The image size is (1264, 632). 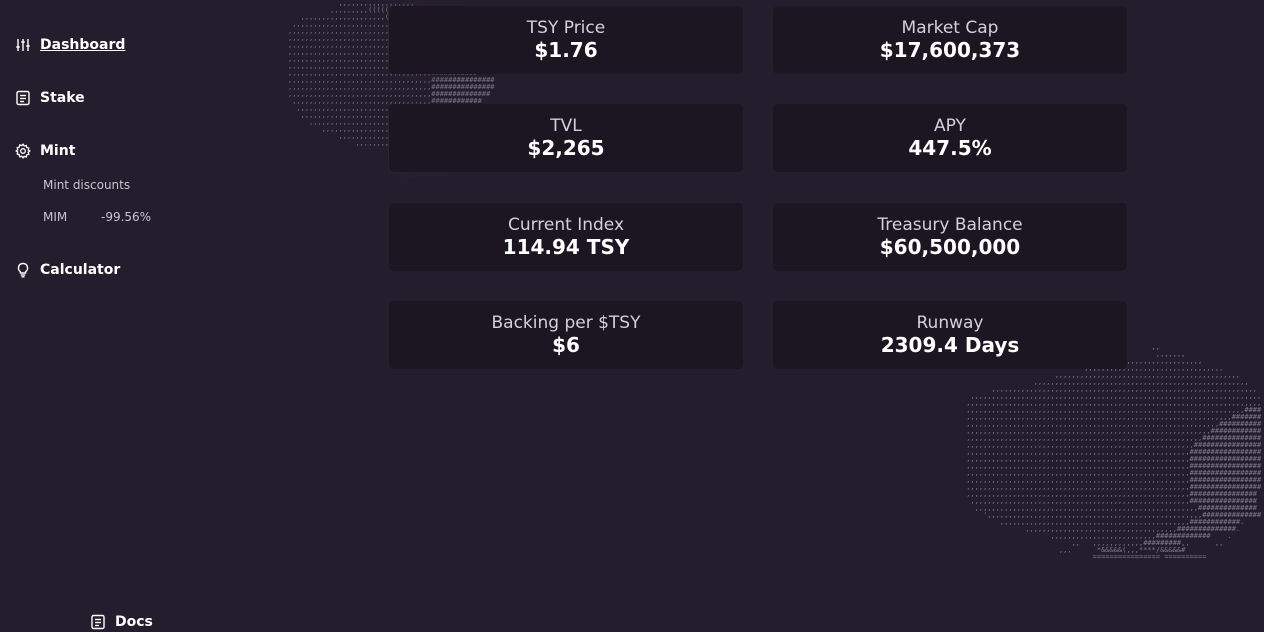 I want to click on sidebar-item-dashboard: Dashboard, so click(x=69, y=44).